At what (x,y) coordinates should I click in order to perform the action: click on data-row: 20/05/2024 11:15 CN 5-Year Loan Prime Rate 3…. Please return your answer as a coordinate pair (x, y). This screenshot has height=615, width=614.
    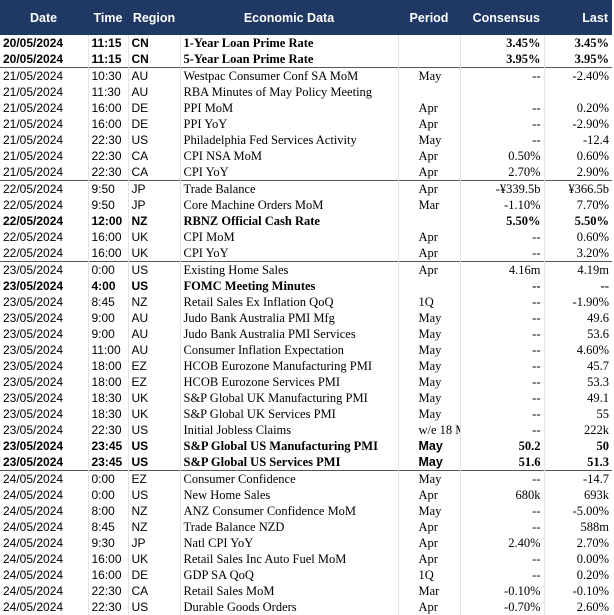
    Looking at the image, I should click on (306, 59).